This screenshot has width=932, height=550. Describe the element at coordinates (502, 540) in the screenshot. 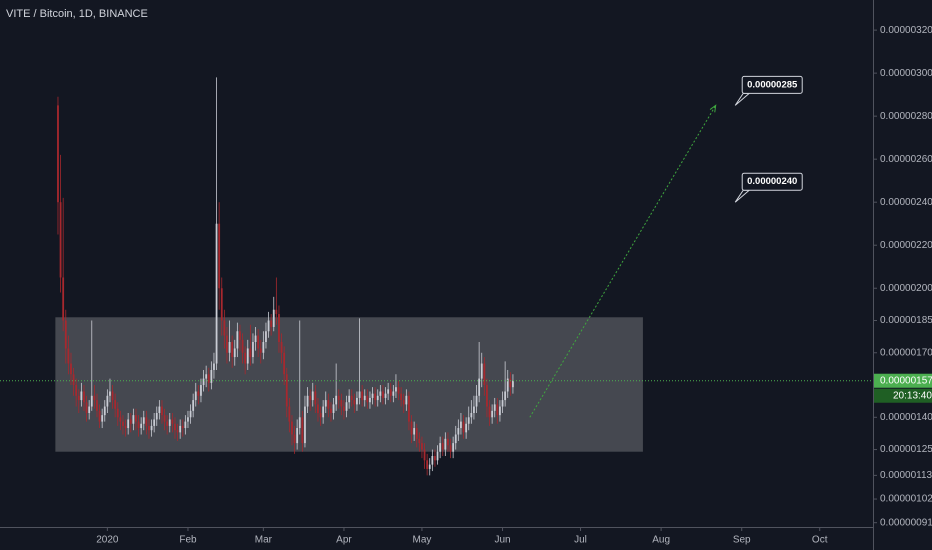

I see `x-tick-label: Jun` at that location.